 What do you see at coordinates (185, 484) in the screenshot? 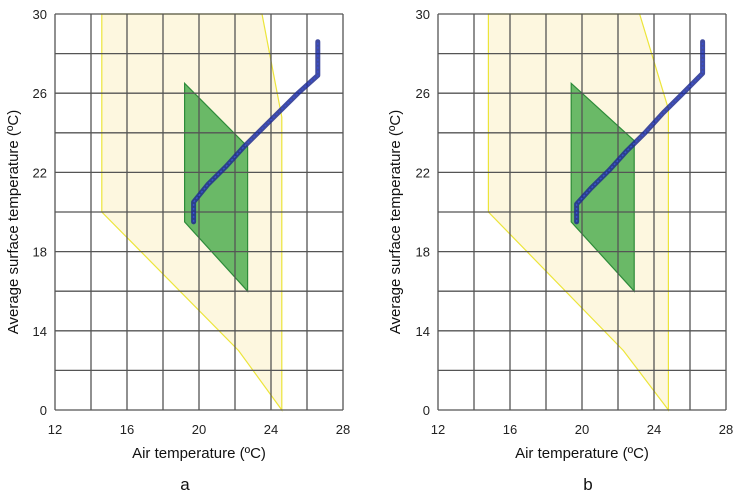
I see `panel-label: a` at bounding box center [185, 484].